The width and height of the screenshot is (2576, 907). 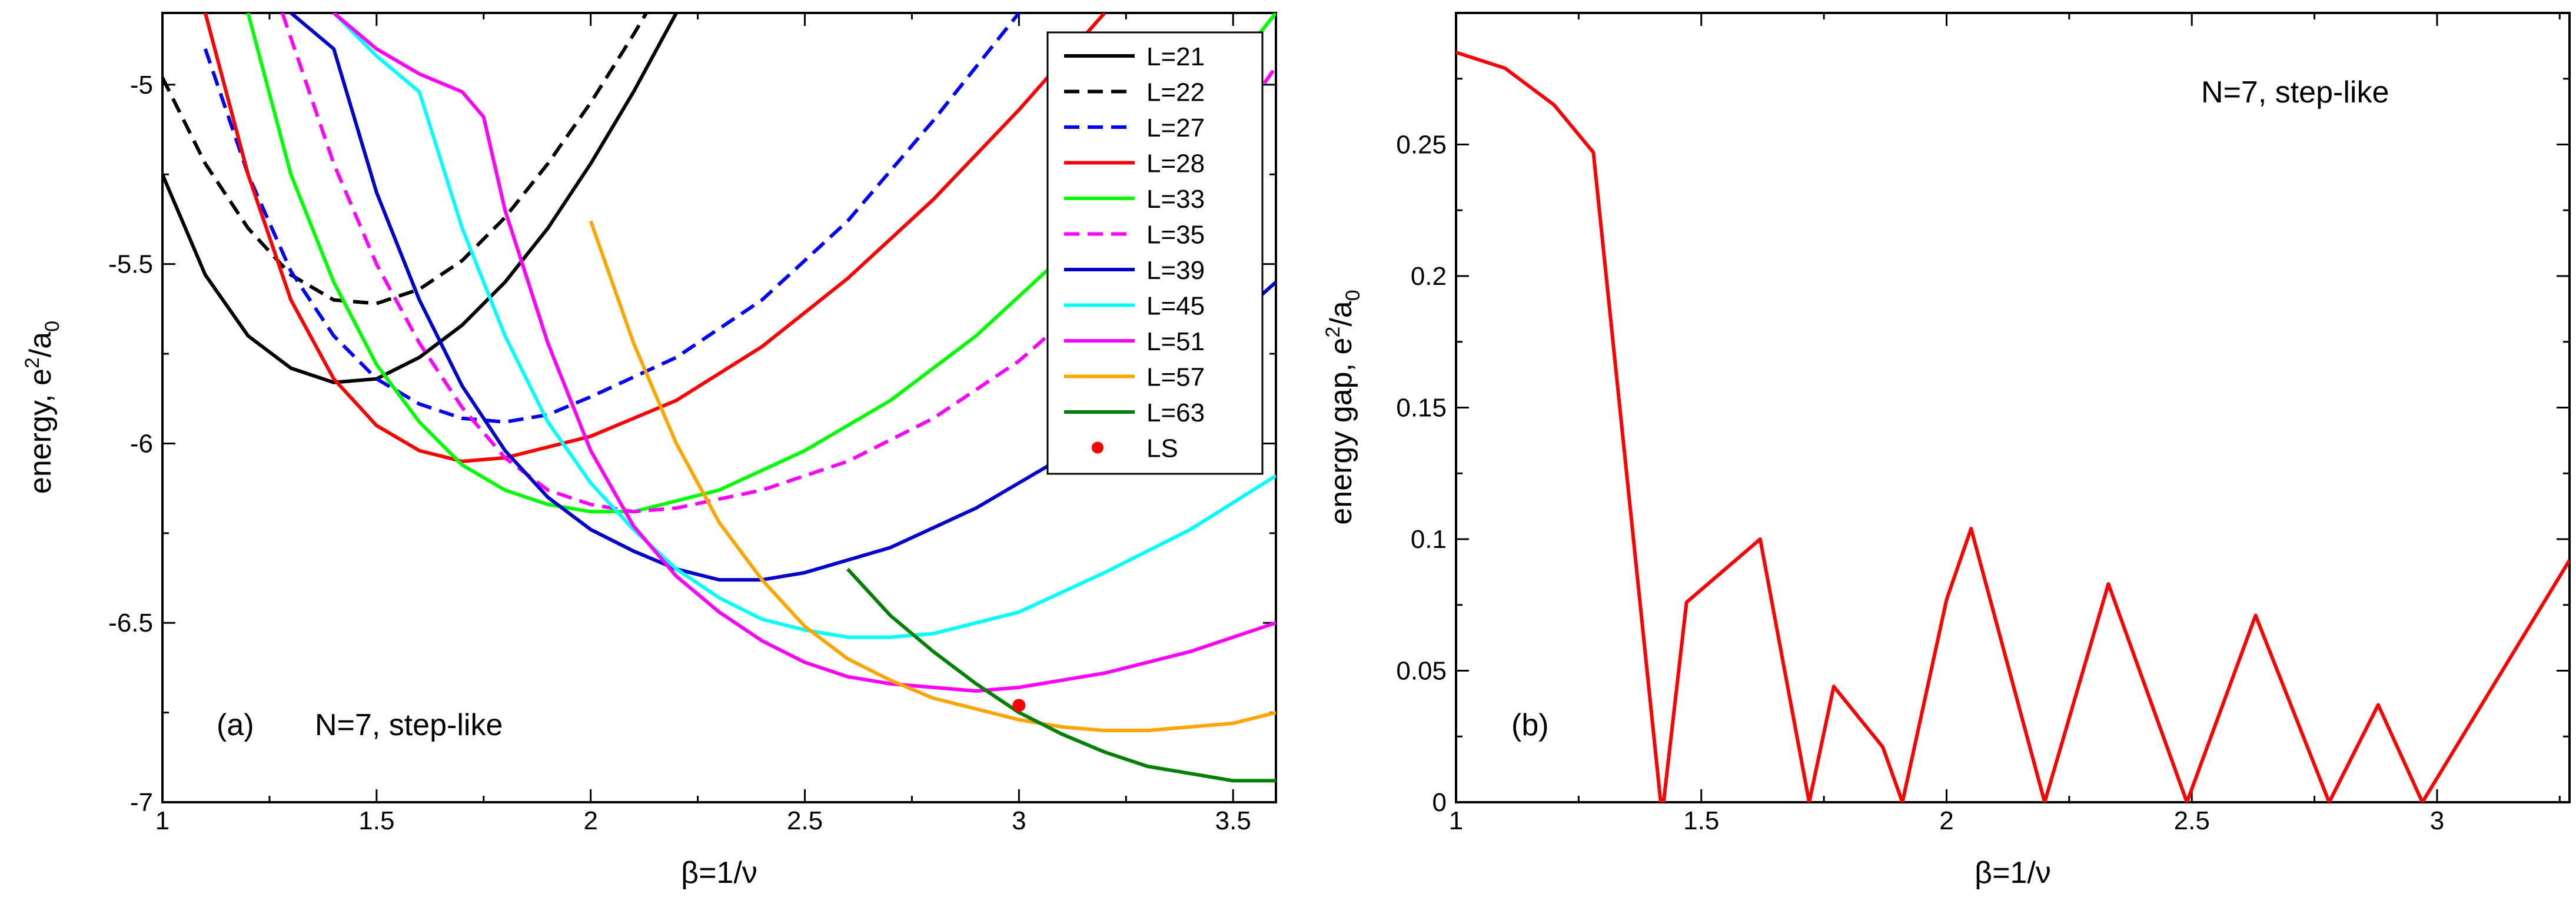 What do you see at coordinates (2013, 873) in the screenshot?
I see `panel-b-x-axis-label: β=1/ν` at bounding box center [2013, 873].